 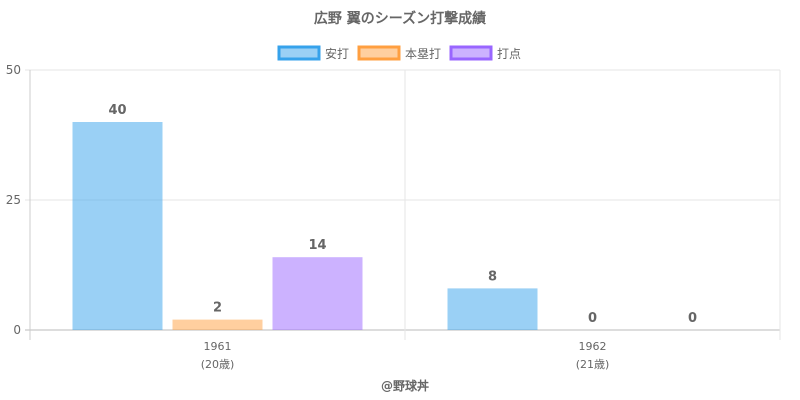 What do you see at coordinates (593, 364) in the screenshot?
I see `x-tick-sublabel: (21歳)` at bounding box center [593, 364].